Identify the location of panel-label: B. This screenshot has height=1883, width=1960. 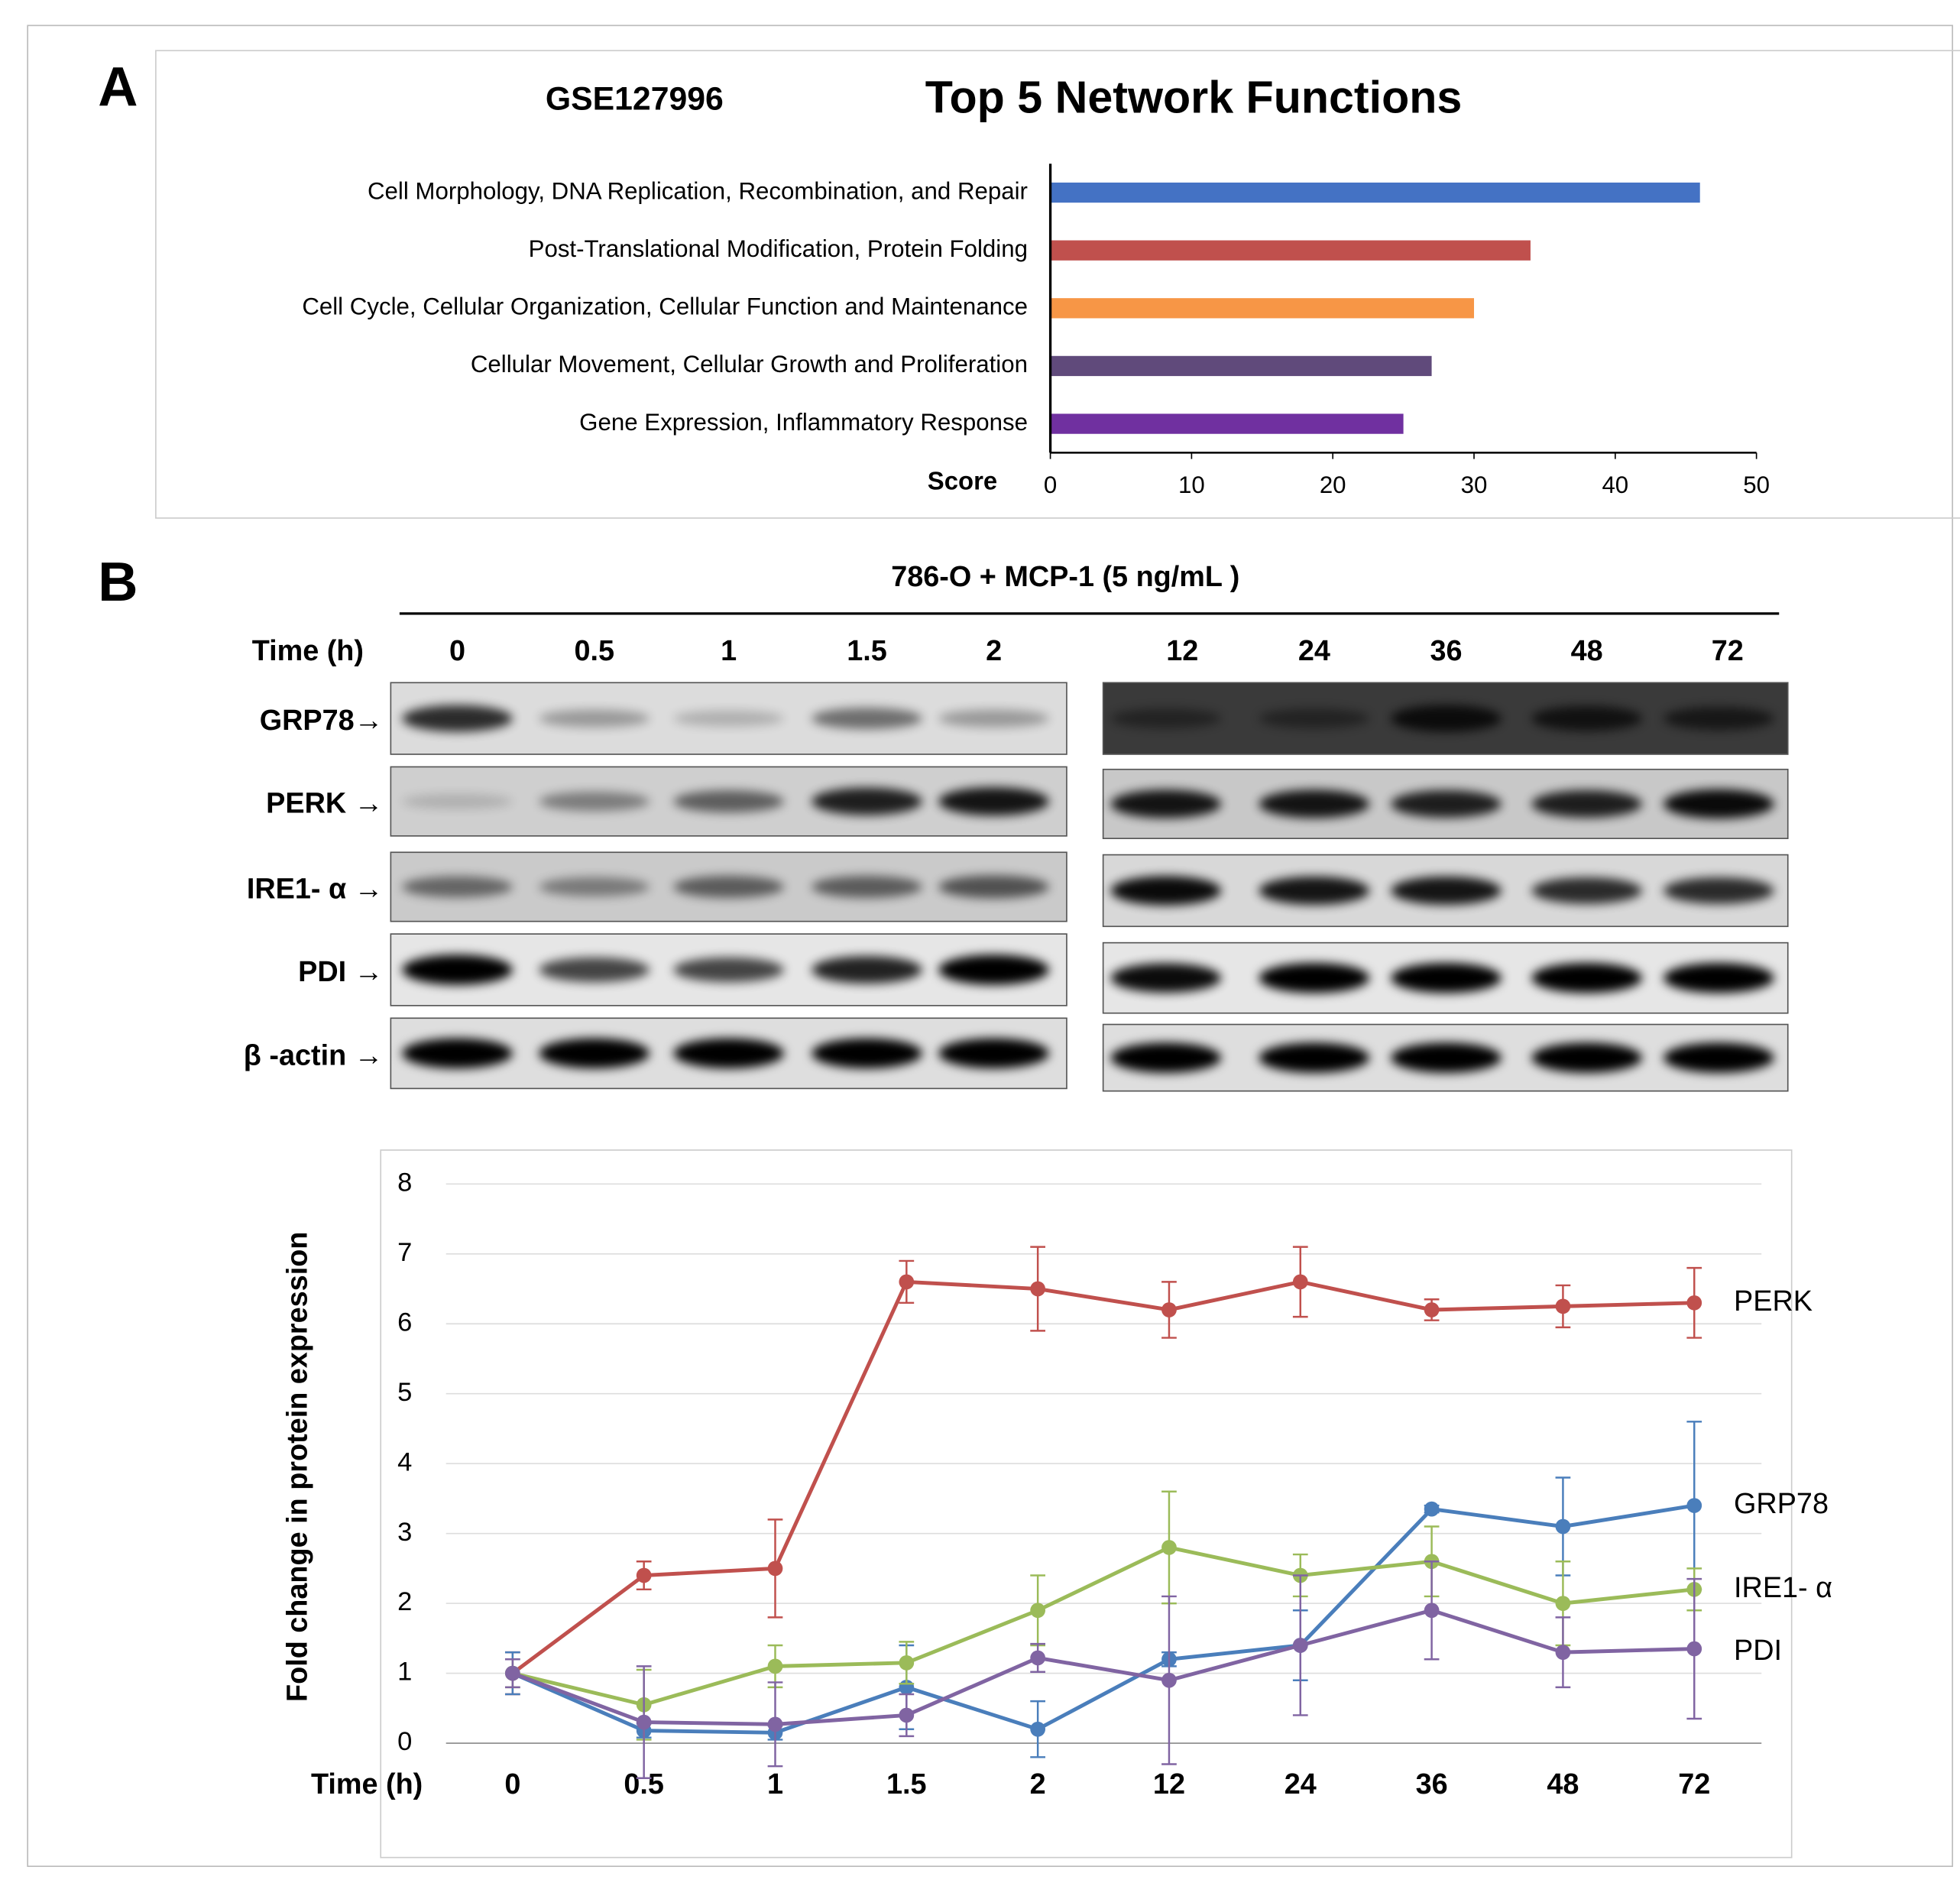
(118, 582).